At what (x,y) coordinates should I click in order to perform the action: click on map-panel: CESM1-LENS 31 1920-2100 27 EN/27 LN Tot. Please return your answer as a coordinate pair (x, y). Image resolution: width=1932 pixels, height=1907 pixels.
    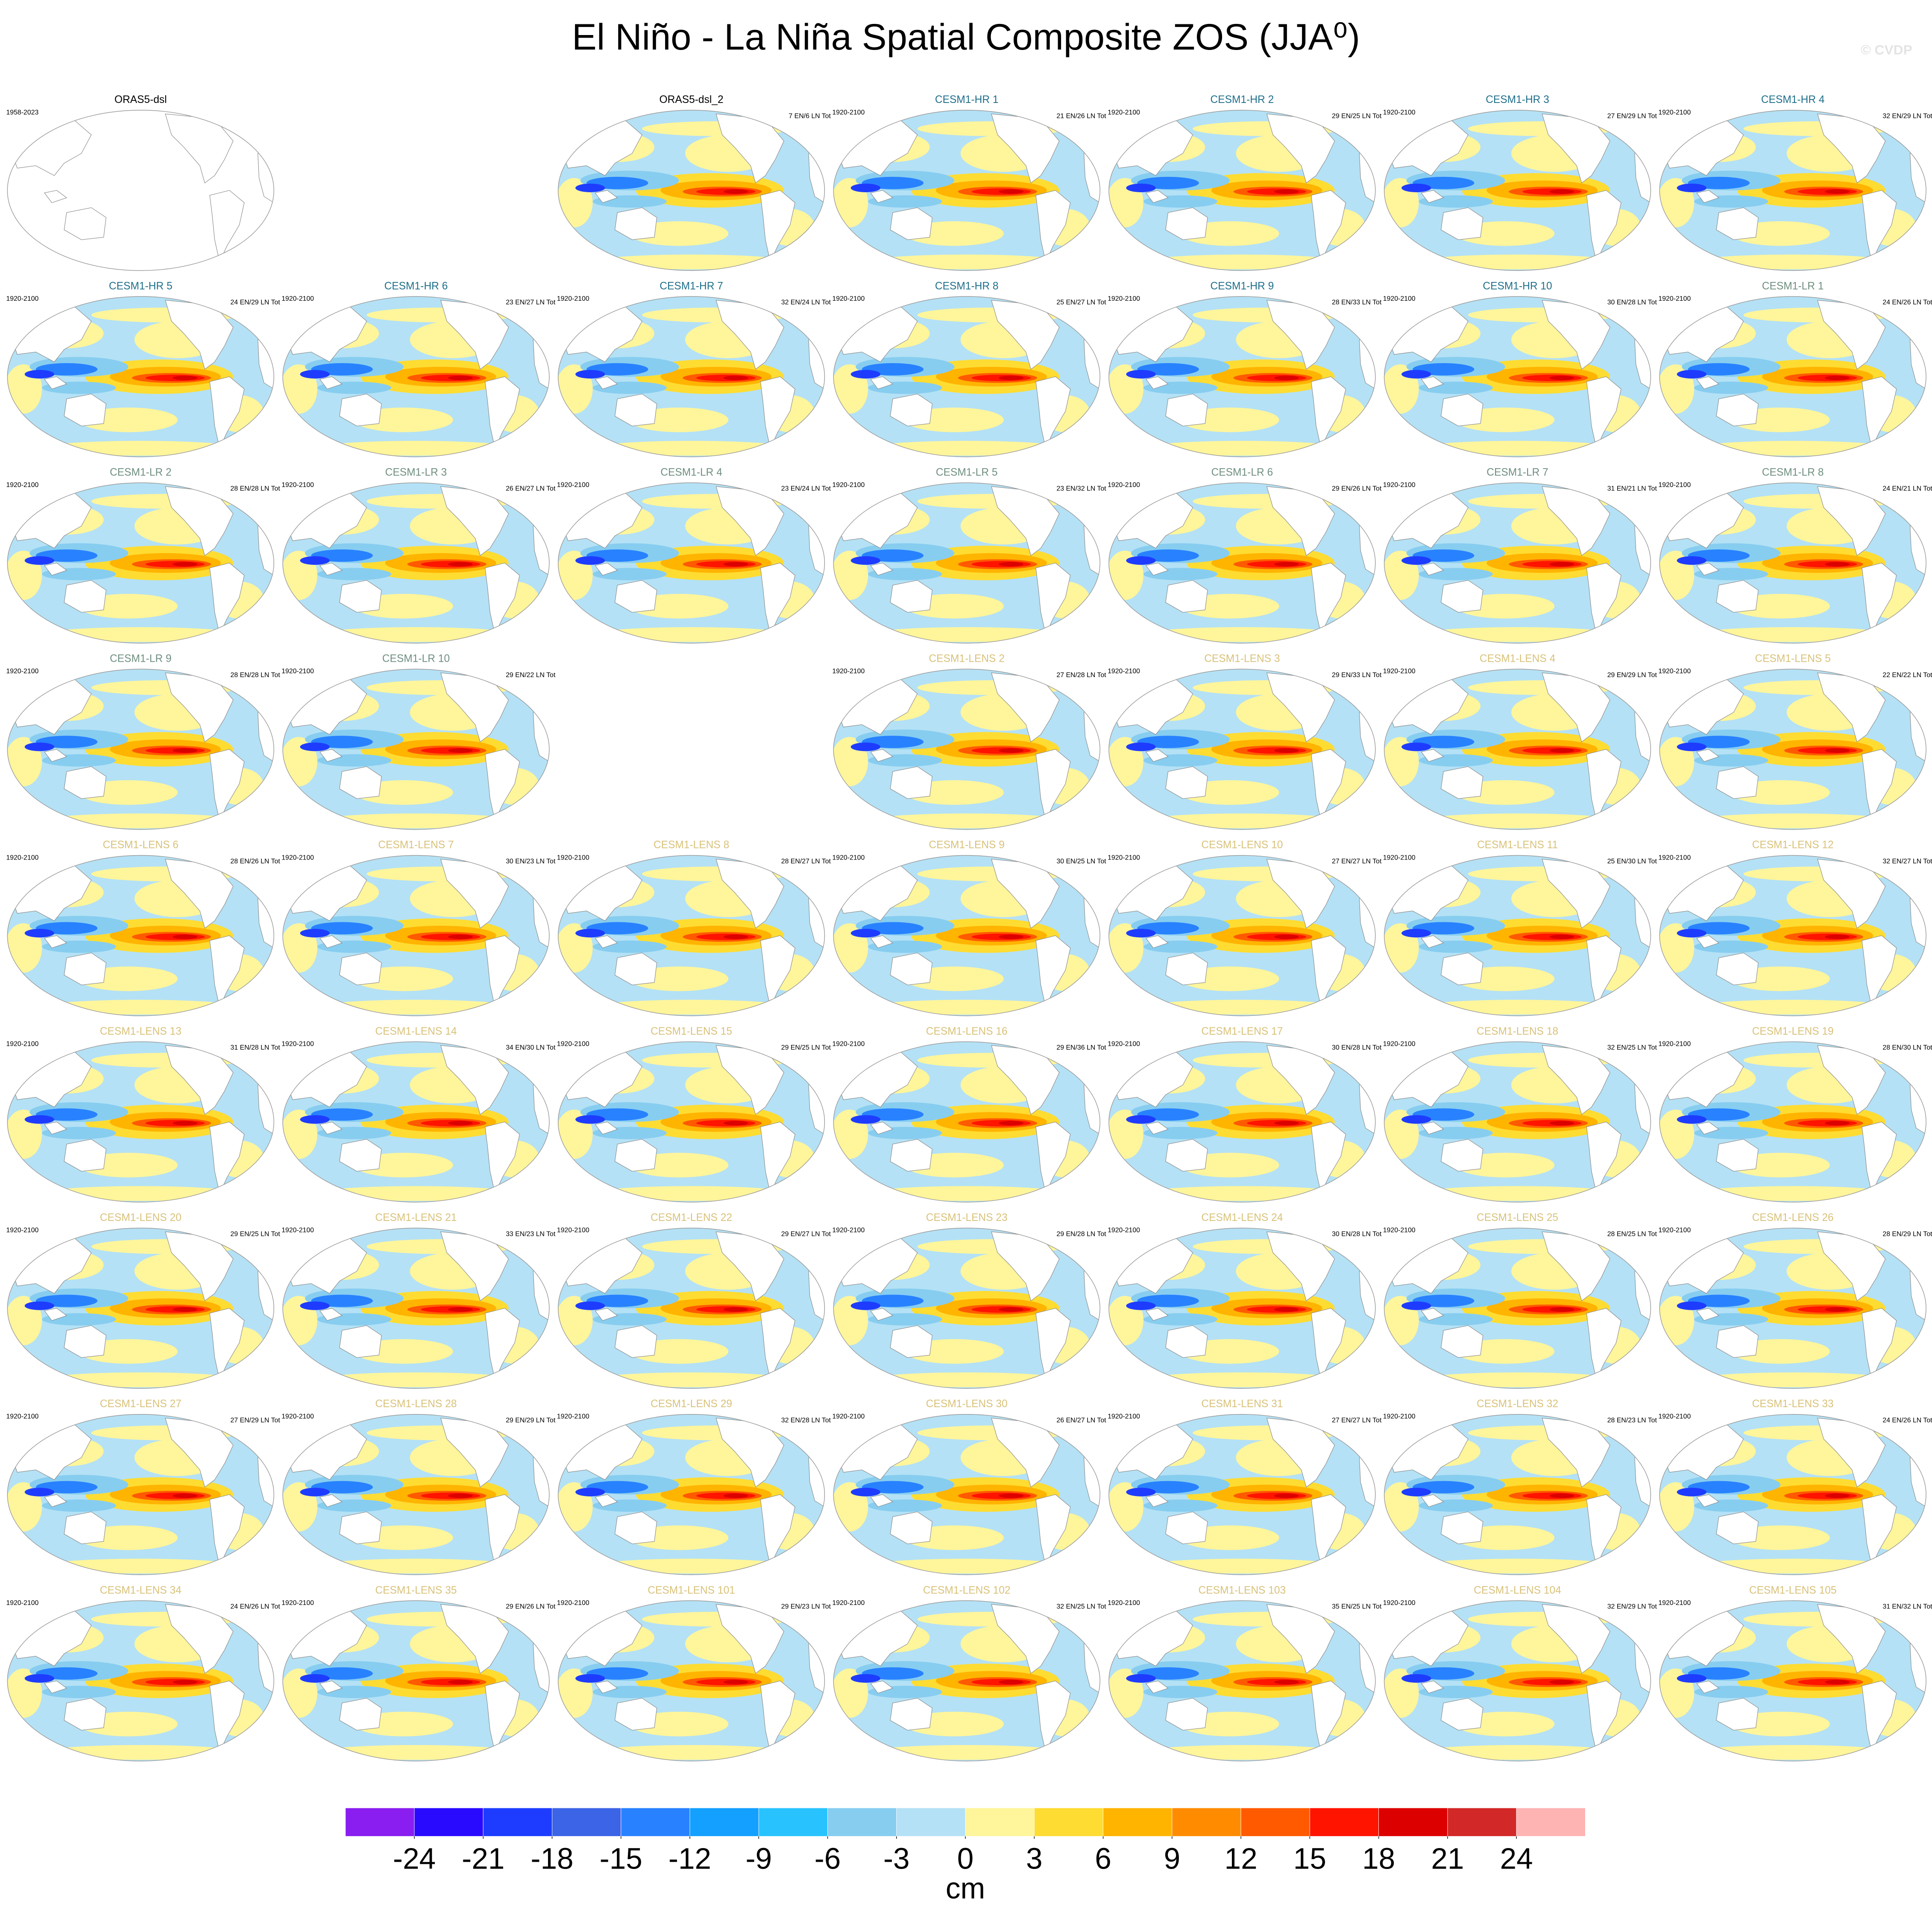
    Looking at the image, I should click on (1244, 1487).